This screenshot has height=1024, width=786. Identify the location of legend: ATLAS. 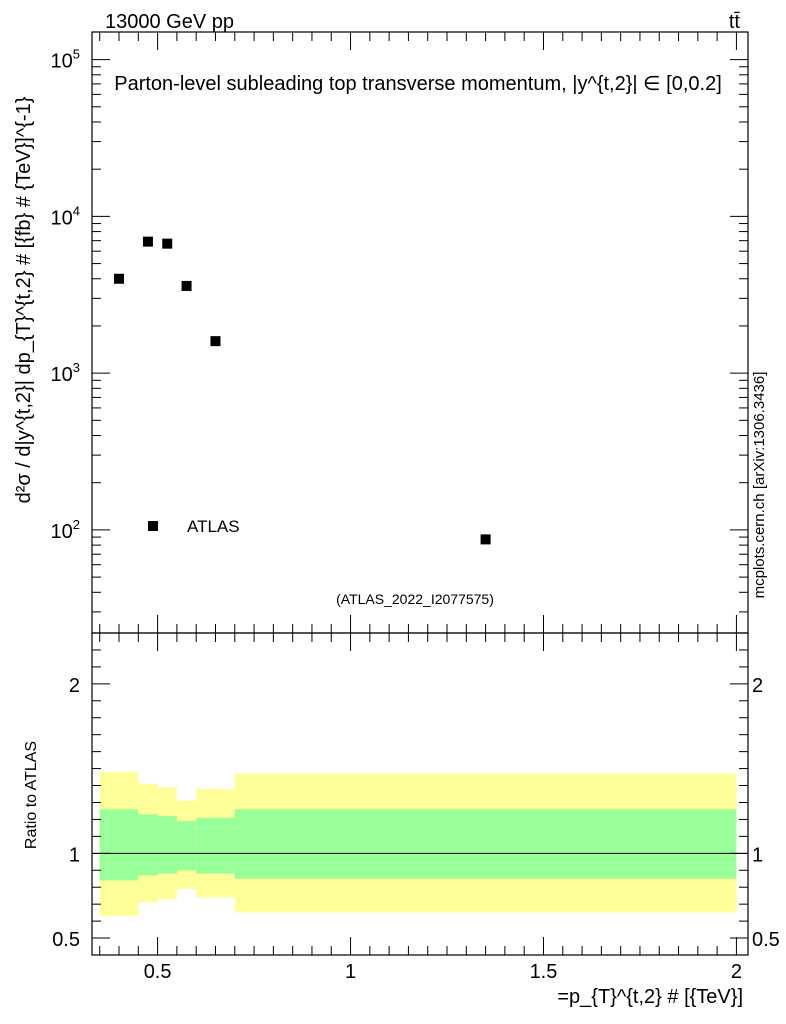
(194, 526).